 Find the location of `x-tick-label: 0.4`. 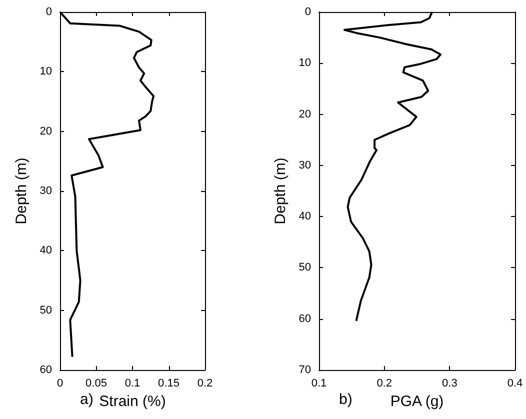

x-tick-label: 0.4 is located at coordinates (515, 384).